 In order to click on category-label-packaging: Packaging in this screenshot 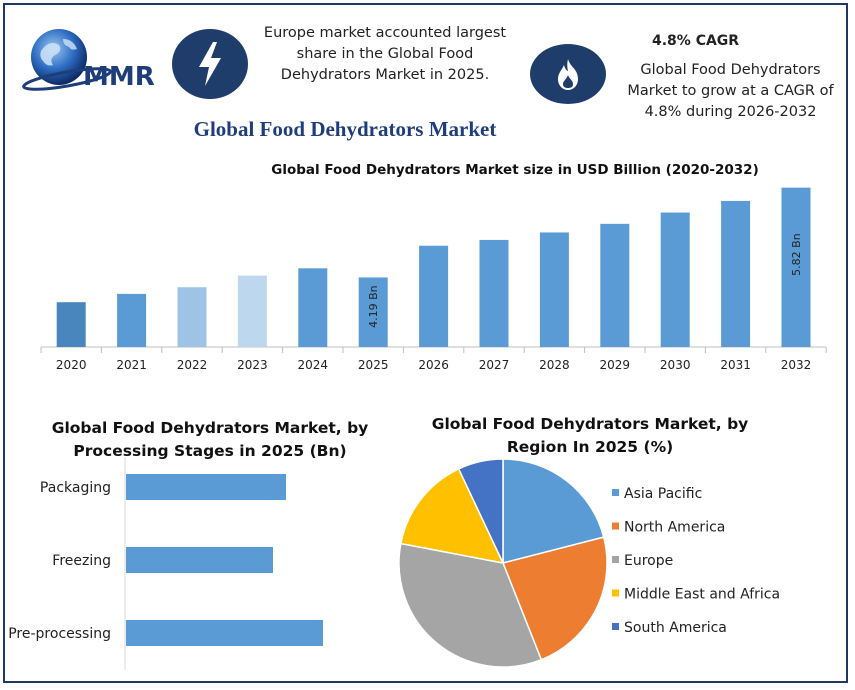, I will do `click(75, 488)`.